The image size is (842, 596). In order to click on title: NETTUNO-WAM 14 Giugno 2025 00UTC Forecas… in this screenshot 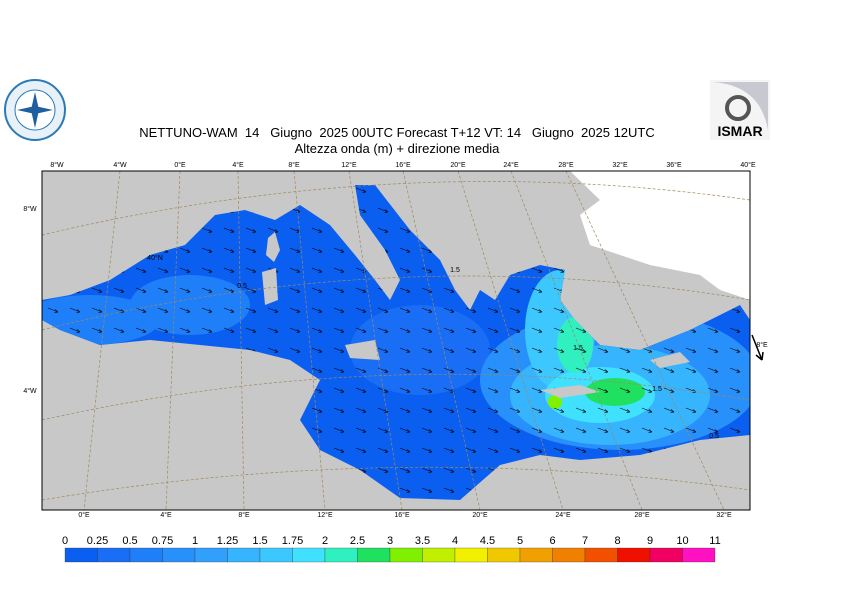, I will do `click(397, 132)`.